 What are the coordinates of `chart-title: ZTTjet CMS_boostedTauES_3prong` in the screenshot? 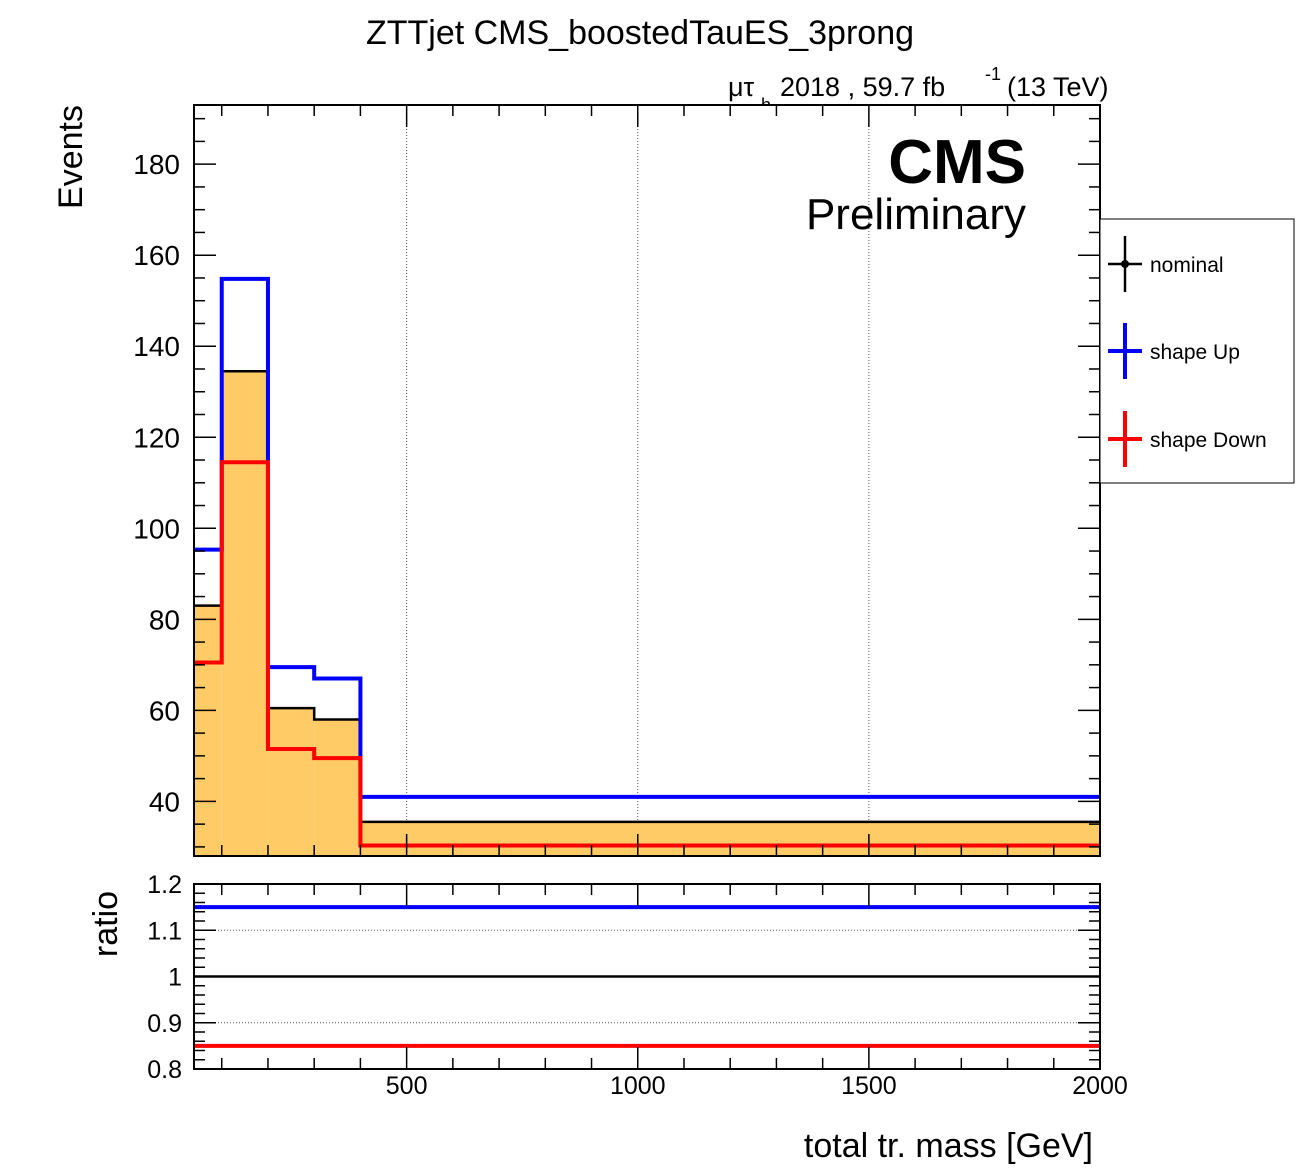 It's located at (640, 33).